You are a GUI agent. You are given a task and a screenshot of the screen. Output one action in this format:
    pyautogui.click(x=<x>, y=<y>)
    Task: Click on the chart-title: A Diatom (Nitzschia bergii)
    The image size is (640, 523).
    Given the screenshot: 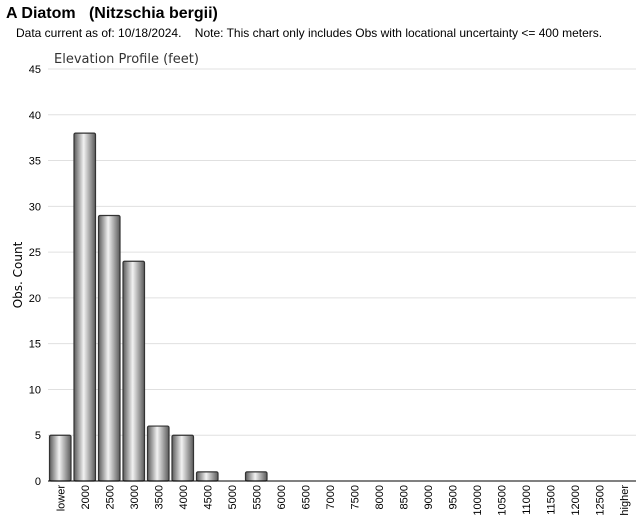 What is the action you would take?
    pyautogui.click(x=112, y=13)
    